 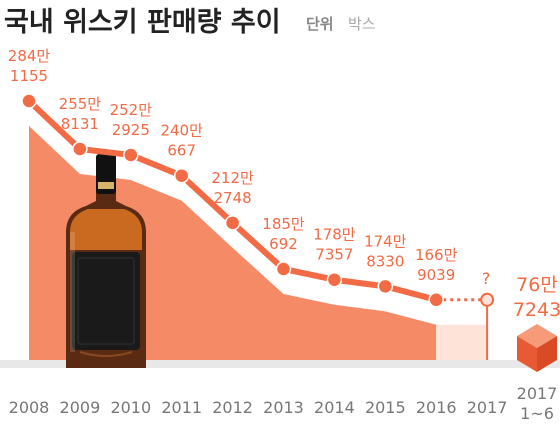 I want to click on data-label-line2: 9039, so click(x=436, y=275).